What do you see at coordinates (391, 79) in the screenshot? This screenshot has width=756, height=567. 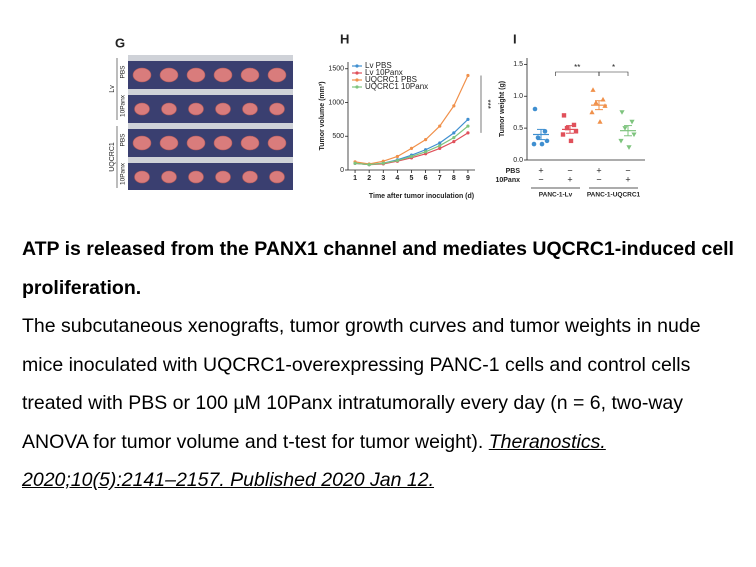 I see `legend-label: UQCRC1 PBS` at bounding box center [391, 79].